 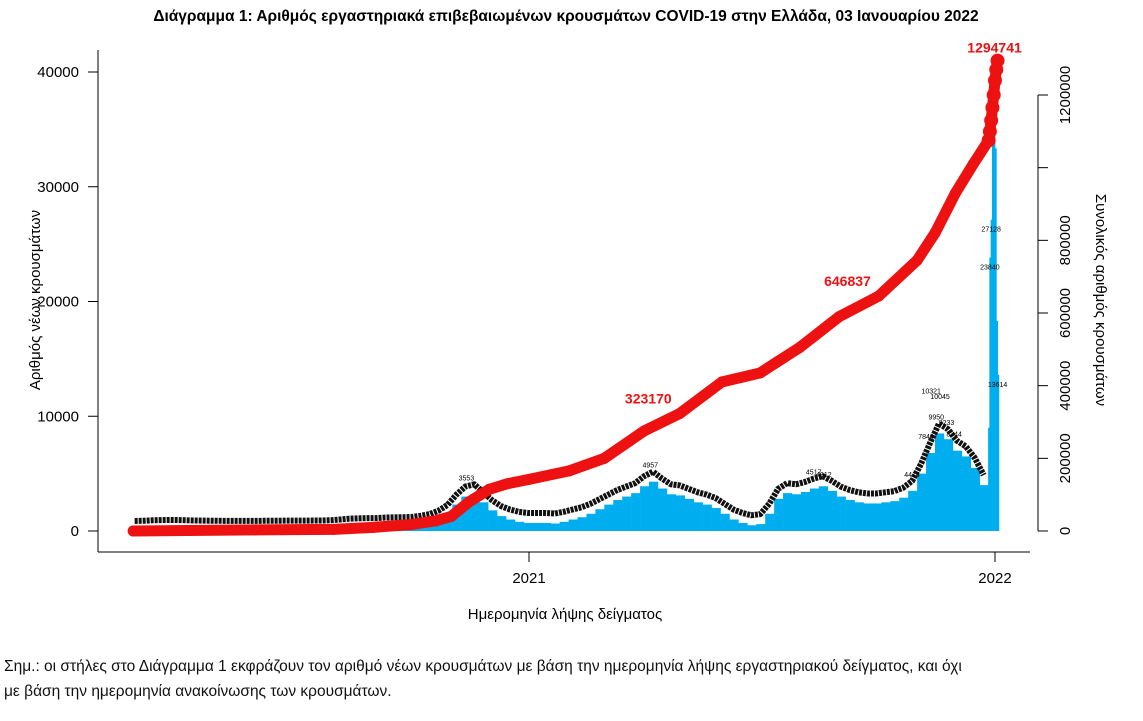 What do you see at coordinates (940, 397) in the screenshot?
I see `bar-label: 10045` at bounding box center [940, 397].